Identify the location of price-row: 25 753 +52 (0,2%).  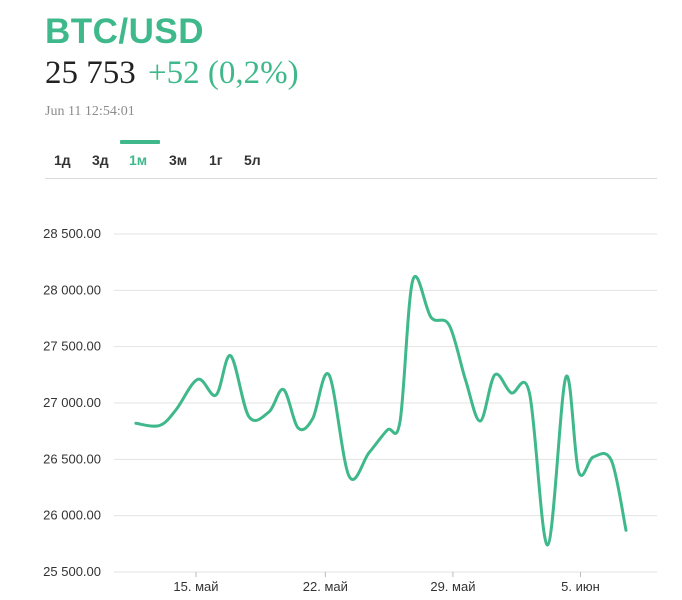
(172, 73).